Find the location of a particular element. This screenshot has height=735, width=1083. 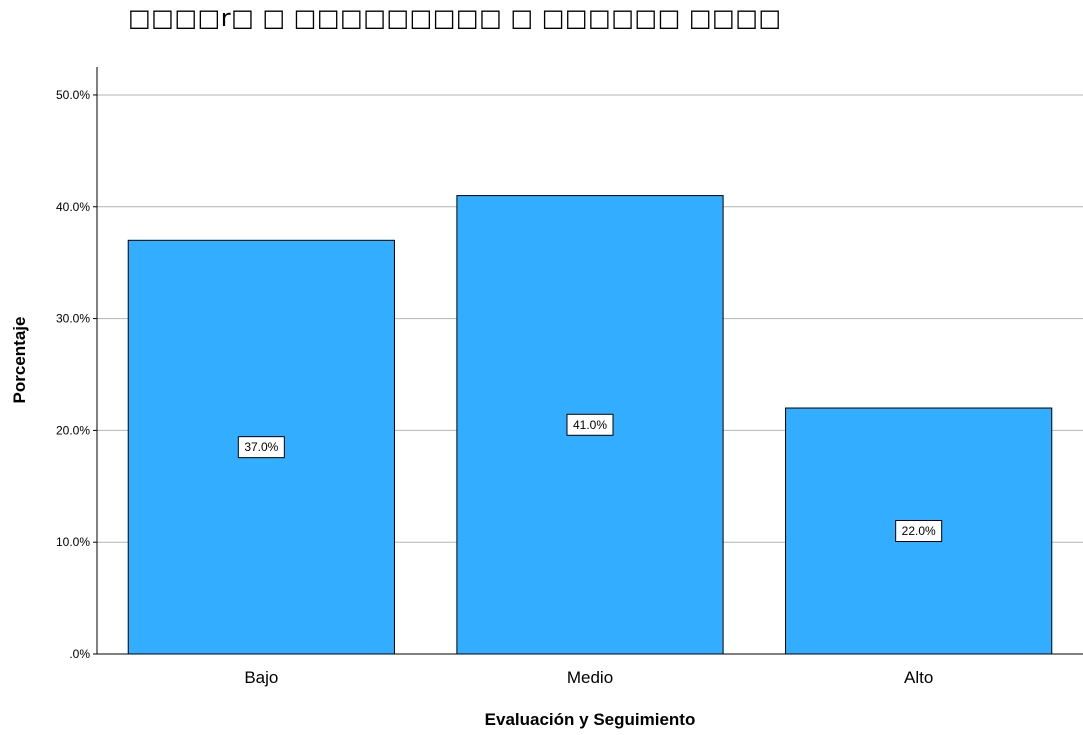

x-axis-title: Evaluación y Seguimiento is located at coordinates (590, 719).